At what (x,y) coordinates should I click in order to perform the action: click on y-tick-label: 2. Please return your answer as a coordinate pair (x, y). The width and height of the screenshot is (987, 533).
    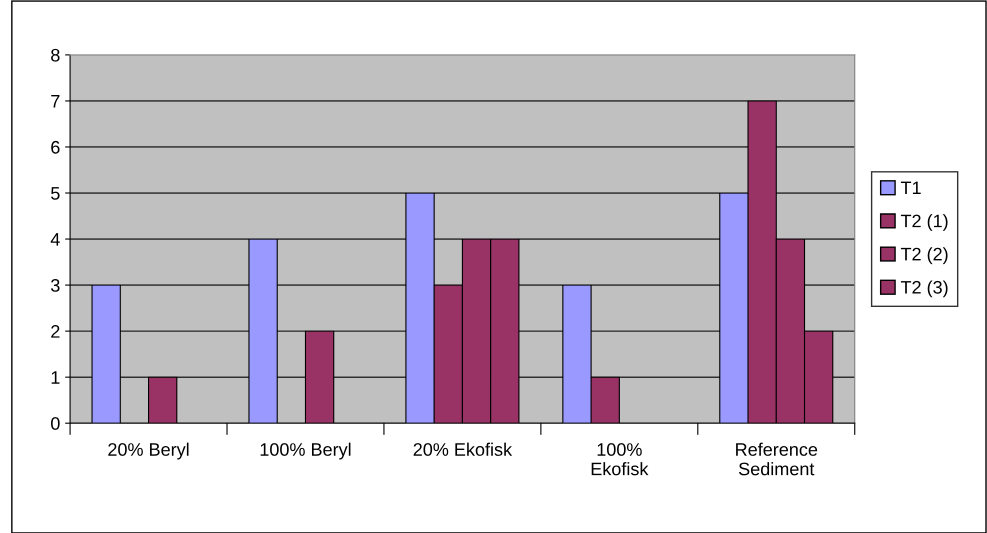
    Looking at the image, I should click on (55, 331).